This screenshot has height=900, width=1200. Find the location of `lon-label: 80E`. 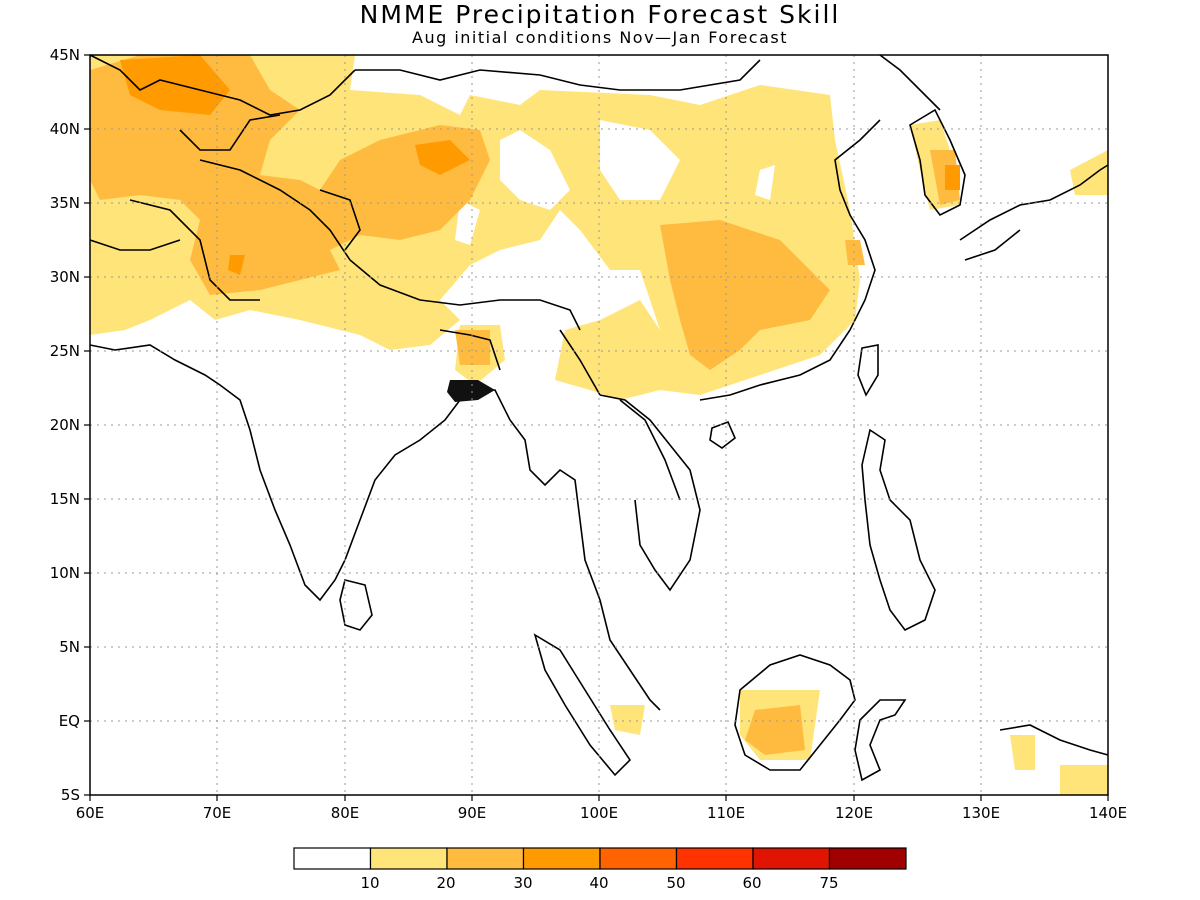

lon-label: 80E is located at coordinates (345, 813).